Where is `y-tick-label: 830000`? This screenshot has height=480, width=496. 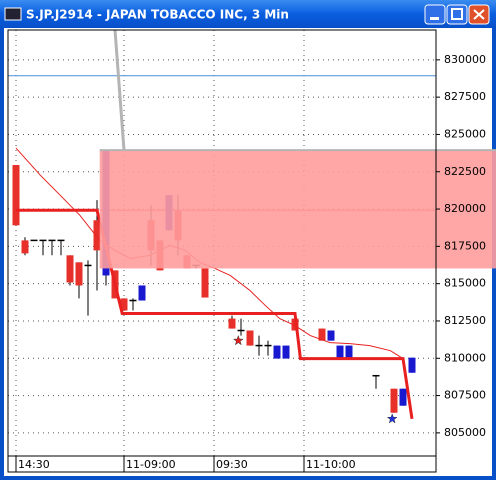 y-tick-label: 830000 is located at coordinates (465, 59).